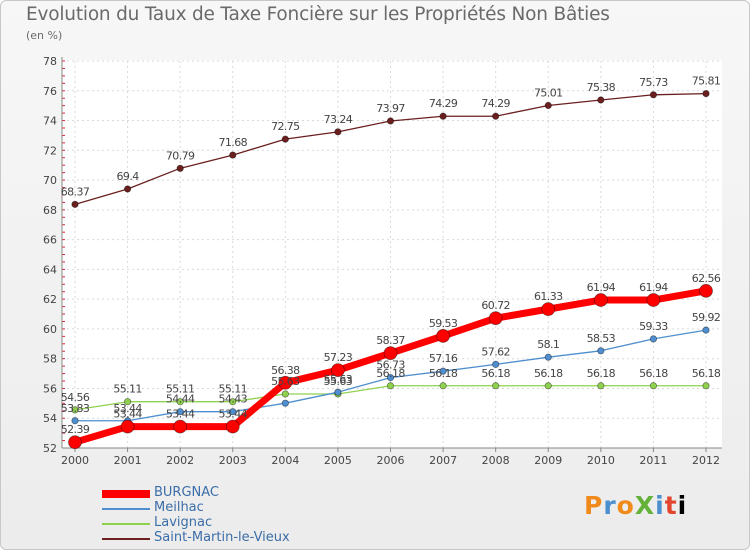 This screenshot has width=750, height=550. What do you see at coordinates (75, 460) in the screenshot?
I see `x-tick-label: 2000` at bounding box center [75, 460].